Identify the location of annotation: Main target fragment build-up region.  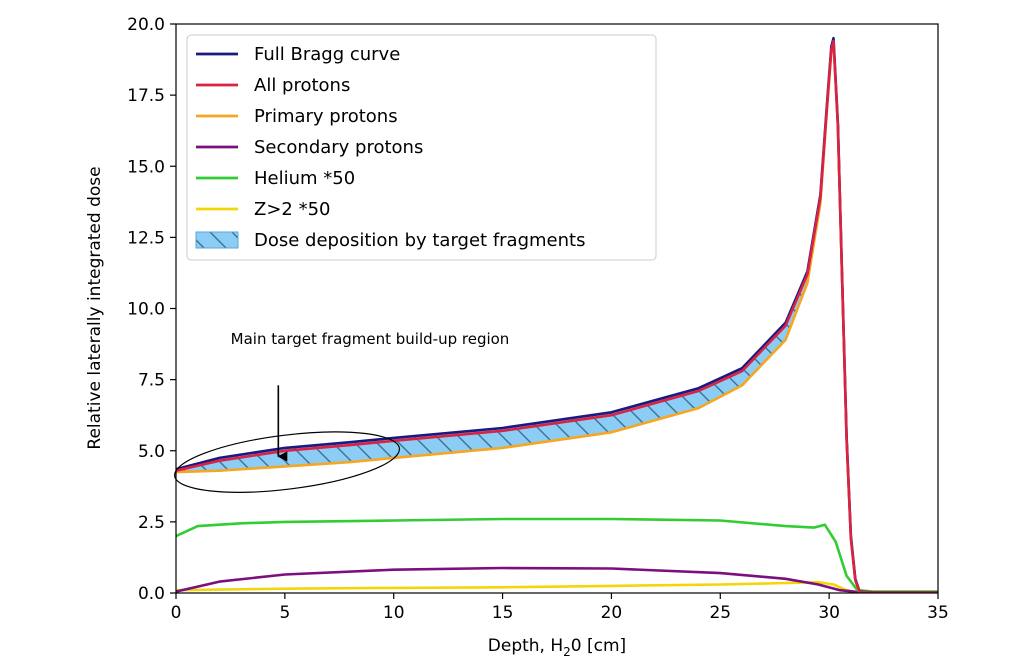
(342, 411).